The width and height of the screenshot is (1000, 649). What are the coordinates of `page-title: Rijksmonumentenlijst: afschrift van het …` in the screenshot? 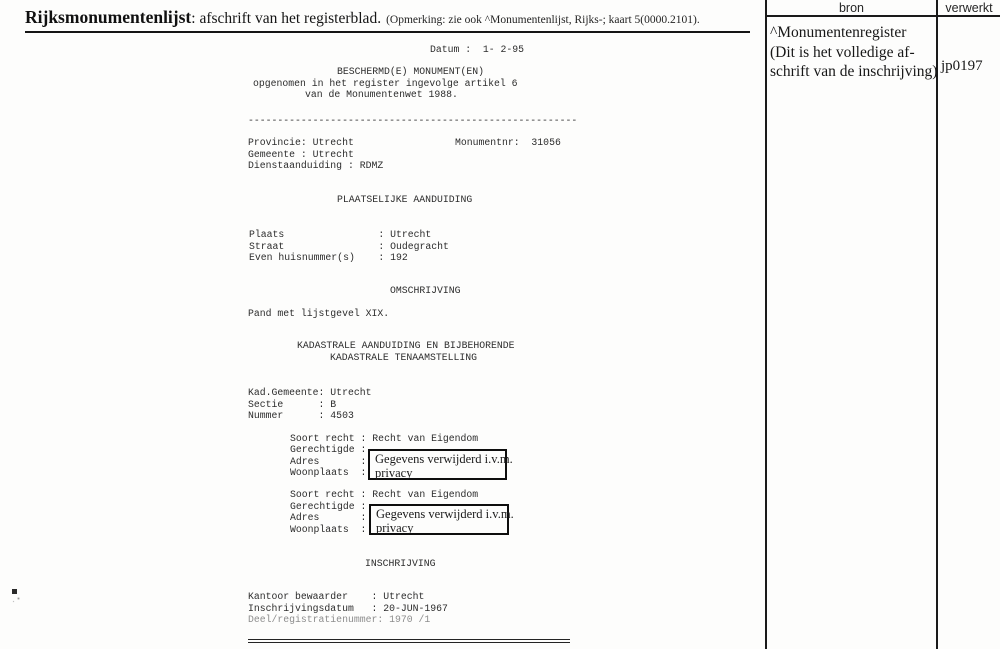 It's located at (362, 17).